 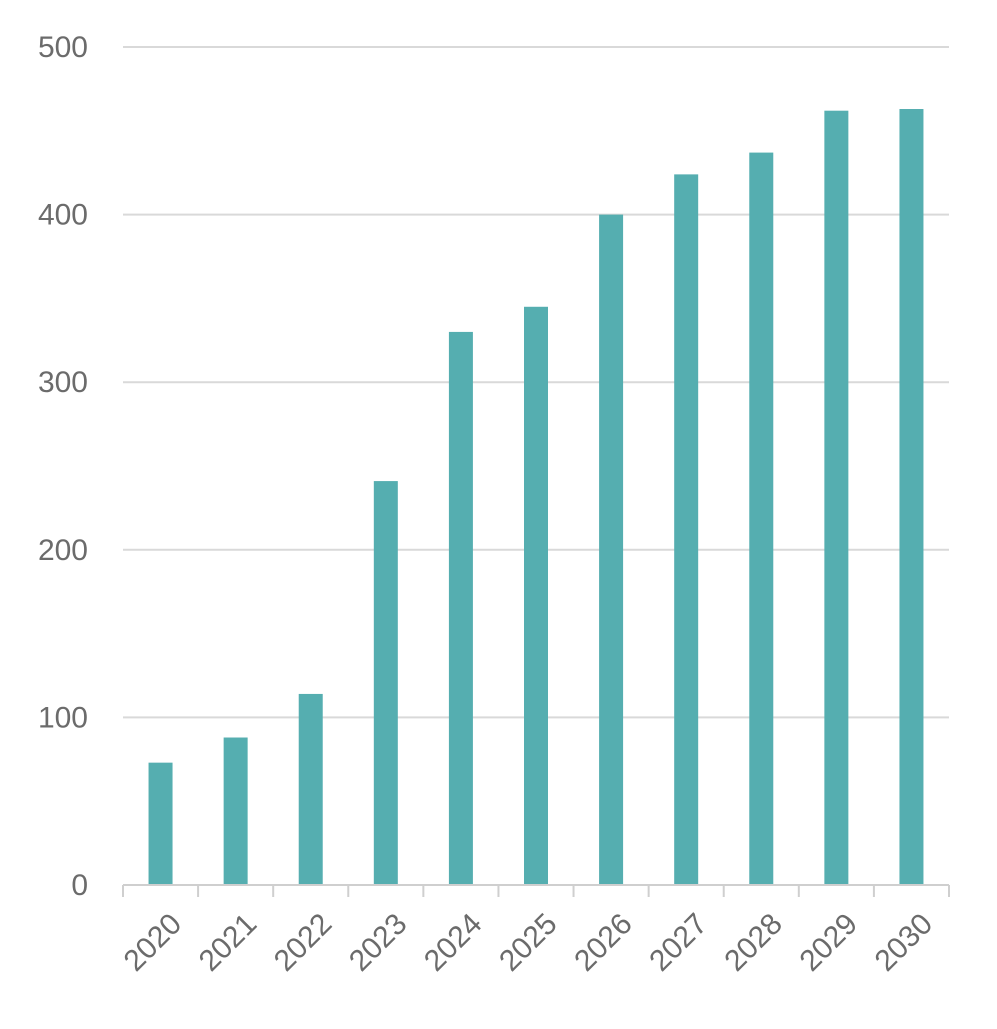 I want to click on x-tick-label-2022: 2022, so click(x=303, y=942).